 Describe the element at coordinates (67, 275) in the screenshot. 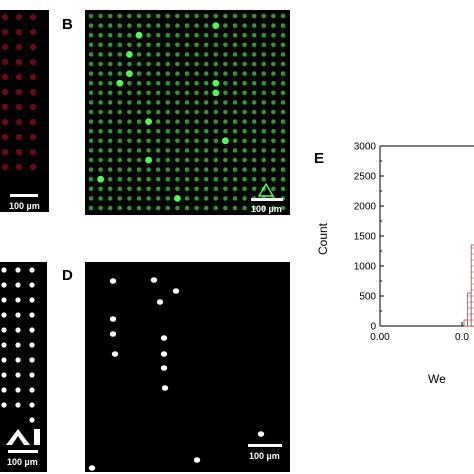

I see `panel-d-label: D` at that location.